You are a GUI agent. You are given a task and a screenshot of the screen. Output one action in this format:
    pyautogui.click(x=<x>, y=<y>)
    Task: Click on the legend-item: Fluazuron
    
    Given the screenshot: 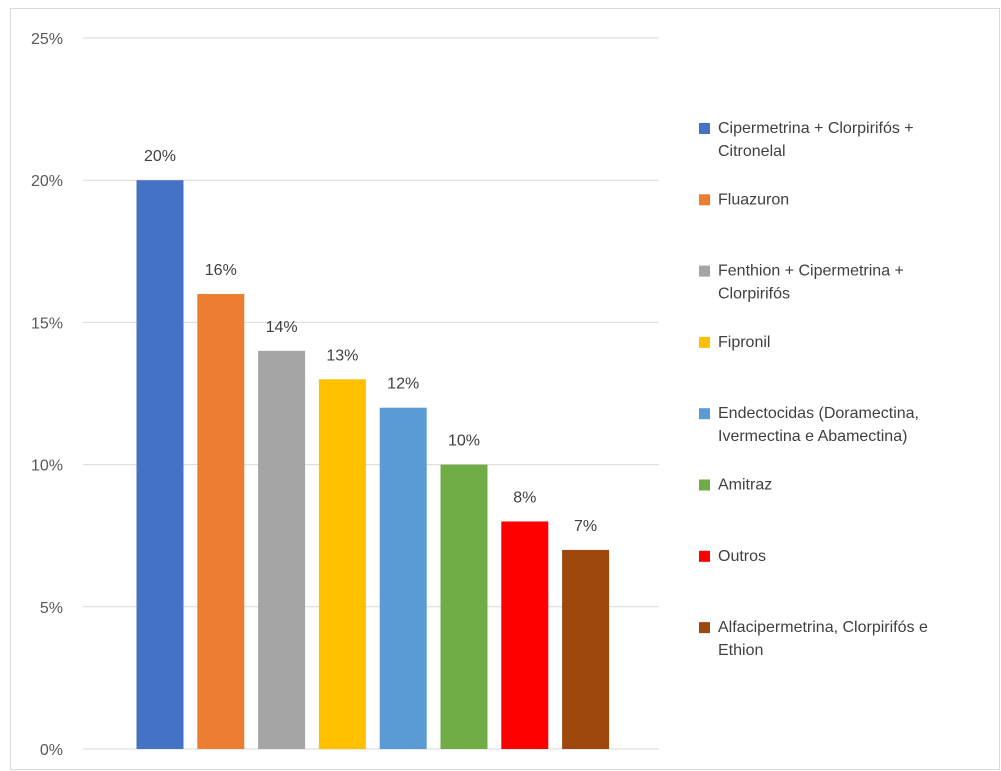 What is the action you would take?
    pyautogui.click(x=744, y=199)
    